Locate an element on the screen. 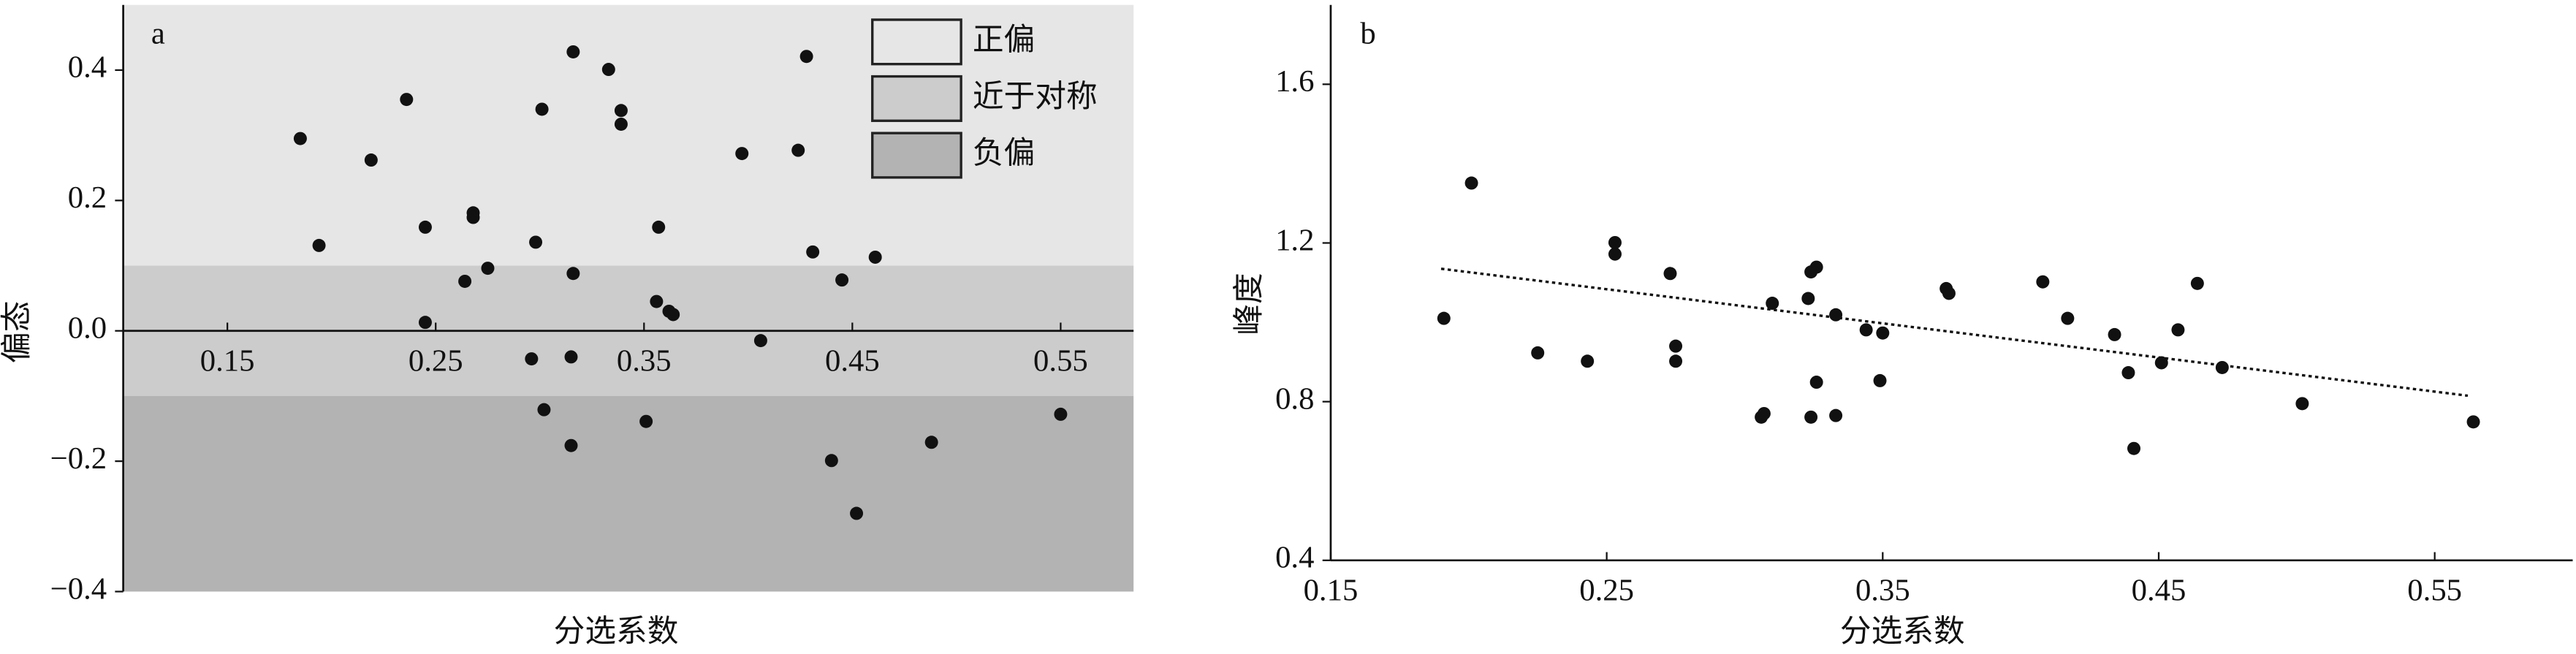  y-tick-label: 1.2 is located at coordinates (1294, 240).